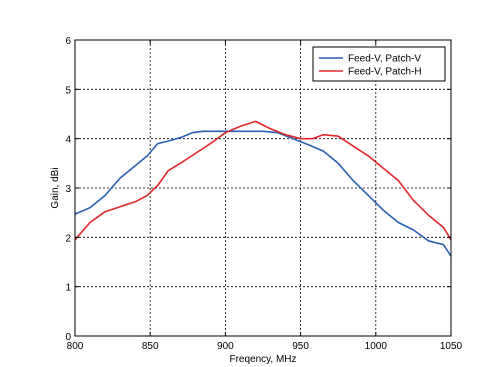  I want to click on y-axis-label: Gain, dBi, so click(55, 187).